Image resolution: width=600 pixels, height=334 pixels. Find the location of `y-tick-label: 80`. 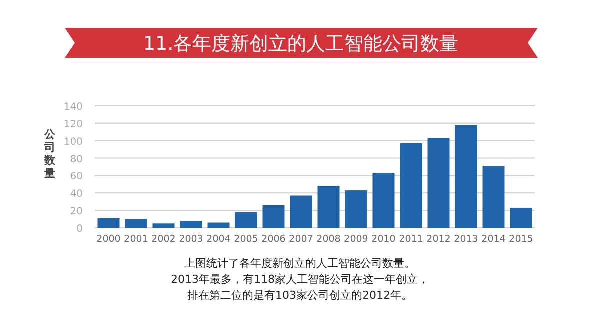

y-tick-label: 80 is located at coordinates (76, 160).